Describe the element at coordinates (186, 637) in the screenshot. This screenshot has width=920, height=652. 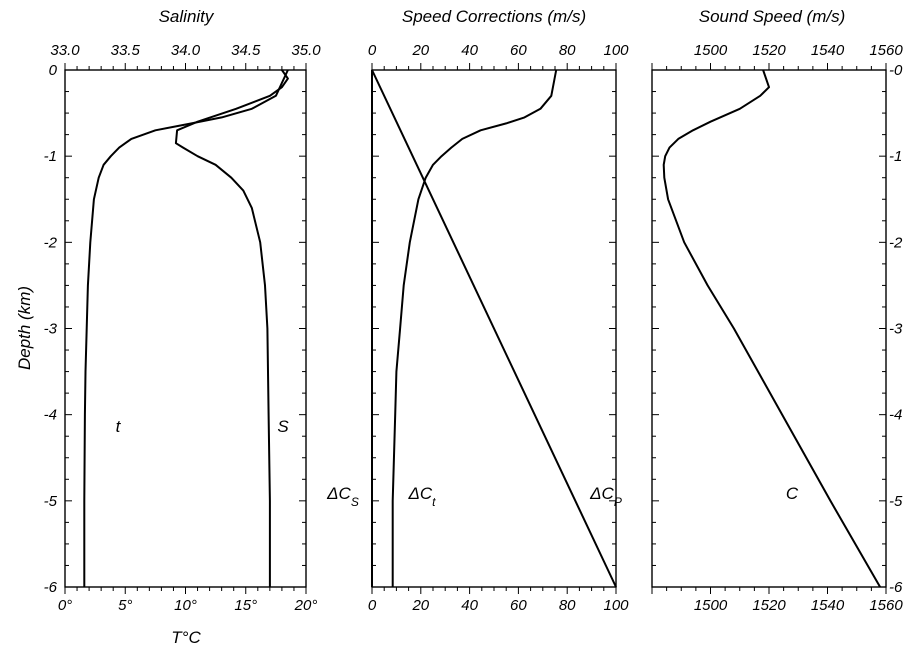
I see `panel1-bottom-axis-label: T°C` at that location.